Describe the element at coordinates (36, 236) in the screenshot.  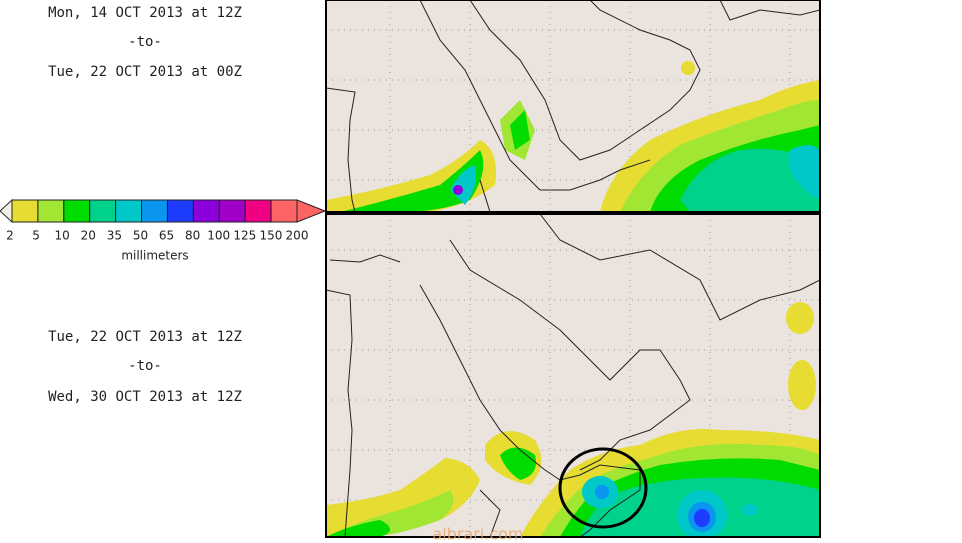
I see `colorbar-label: 5` at that location.